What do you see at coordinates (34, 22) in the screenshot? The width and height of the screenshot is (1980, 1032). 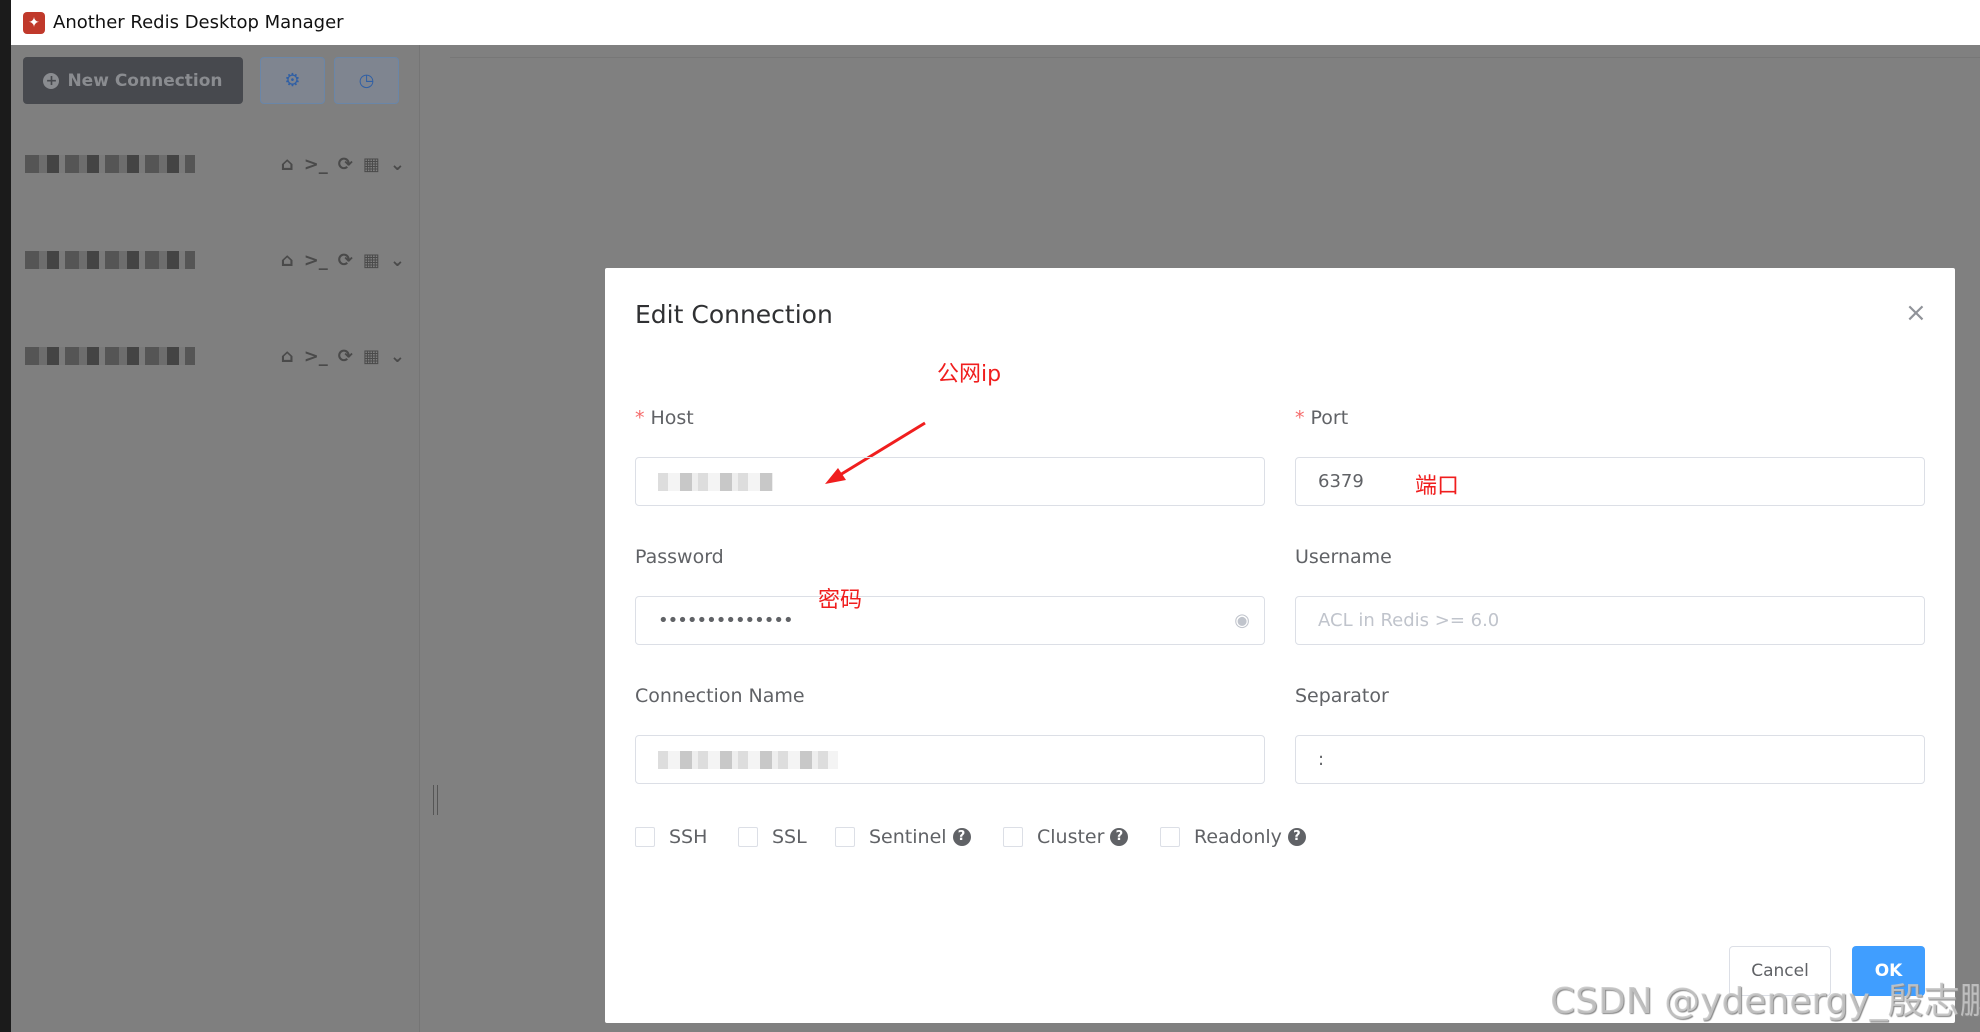 I see `app-logo-icon: ✦` at bounding box center [34, 22].